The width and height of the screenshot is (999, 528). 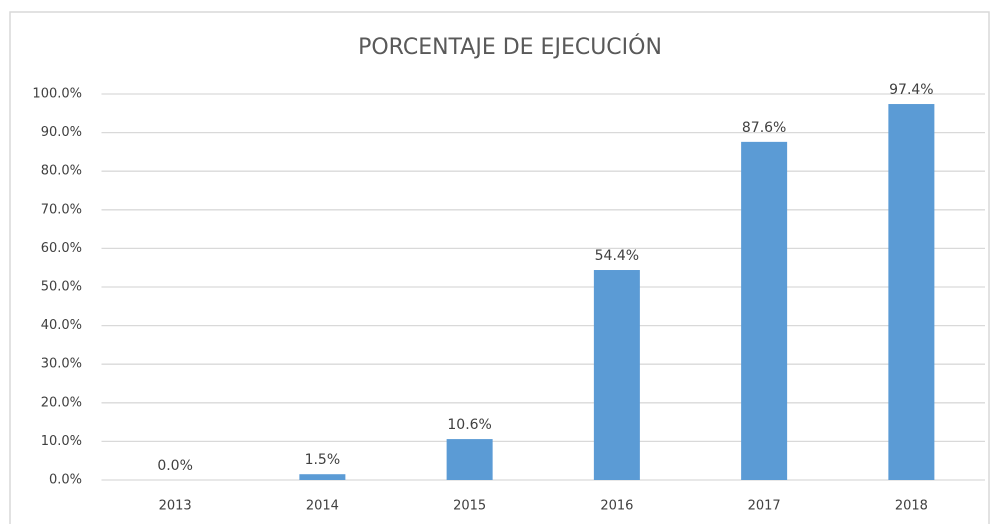 I want to click on y-tick-label: 20.0%, so click(x=61, y=402).